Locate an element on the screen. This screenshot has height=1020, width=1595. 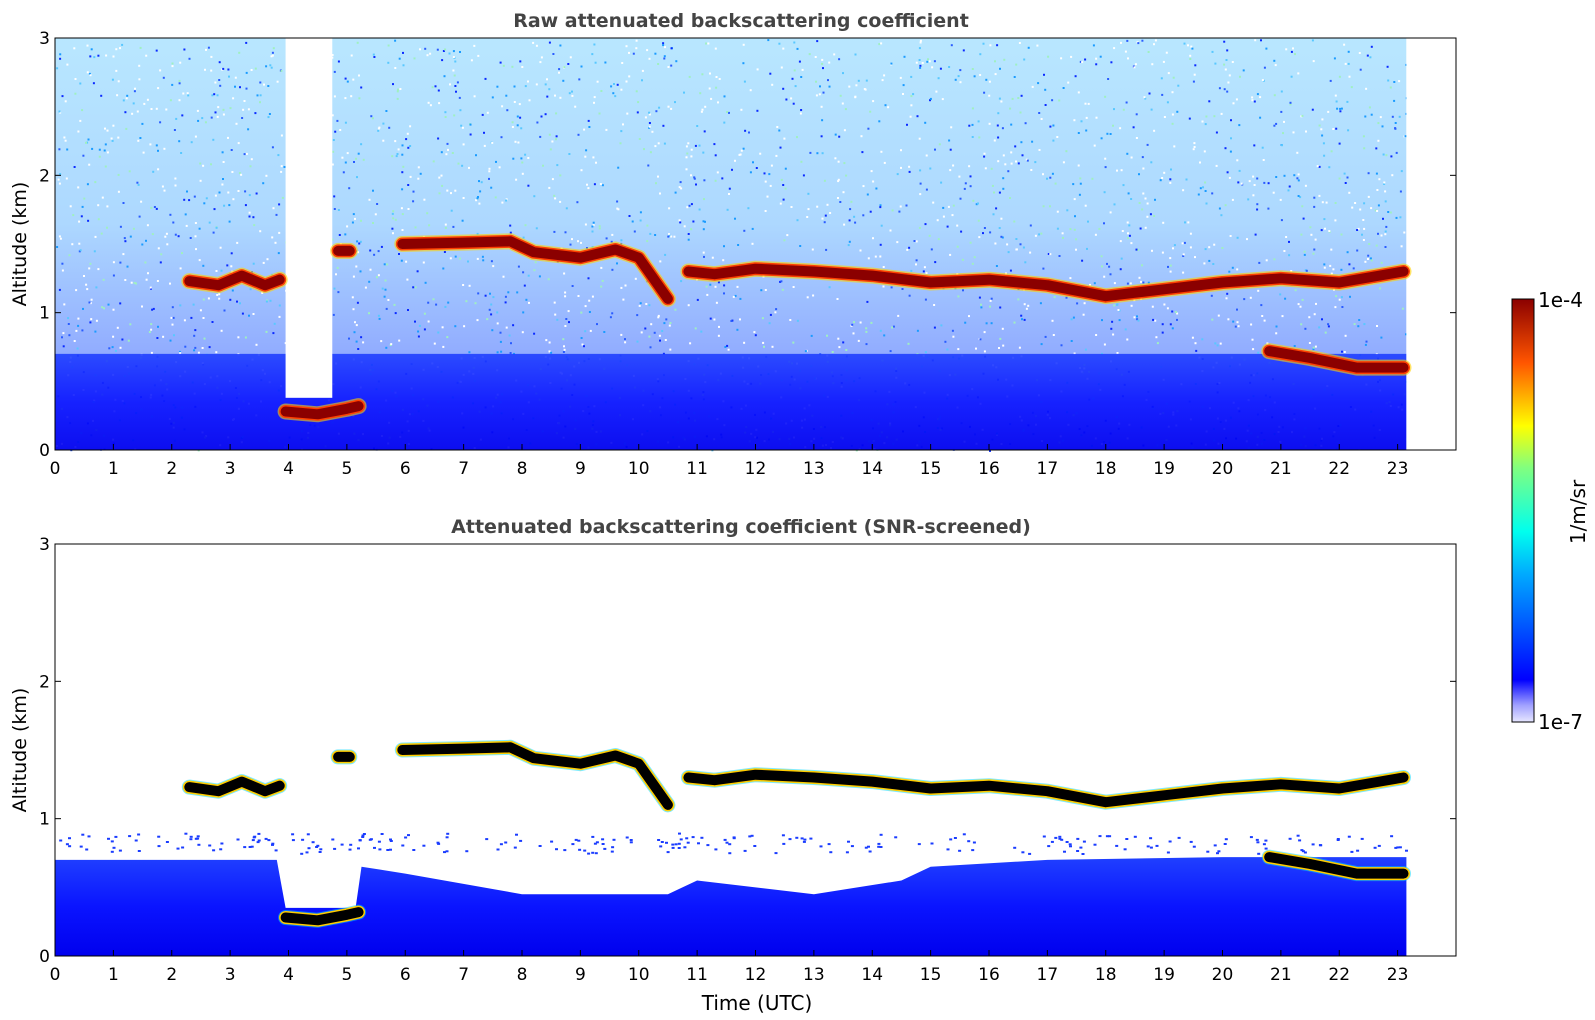
colorbar-gradient is located at coordinates (1523, 510).